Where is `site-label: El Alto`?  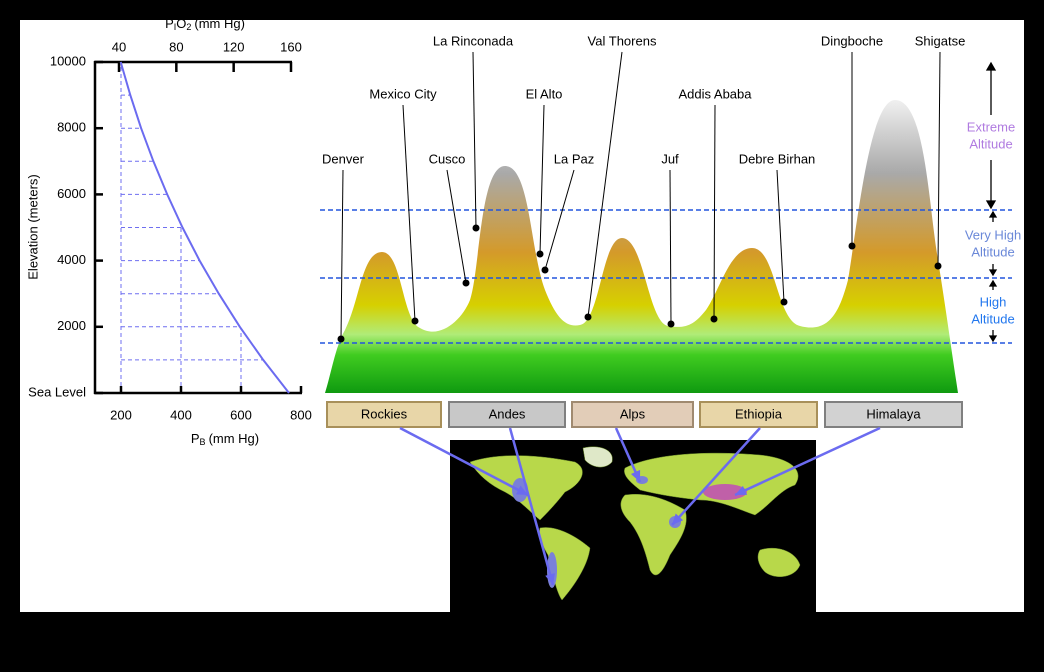
site-label: El Alto is located at coordinates (544, 93).